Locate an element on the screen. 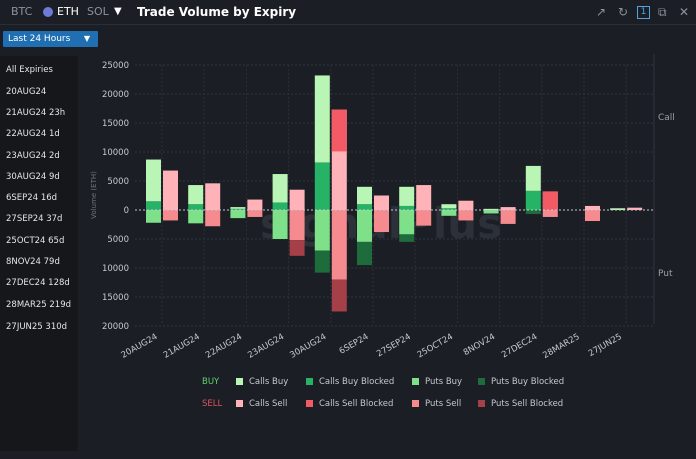 This screenshot has height=459, width=696. legend-item-puts-sell: Puts Sell is located at coordinates (443, 404).